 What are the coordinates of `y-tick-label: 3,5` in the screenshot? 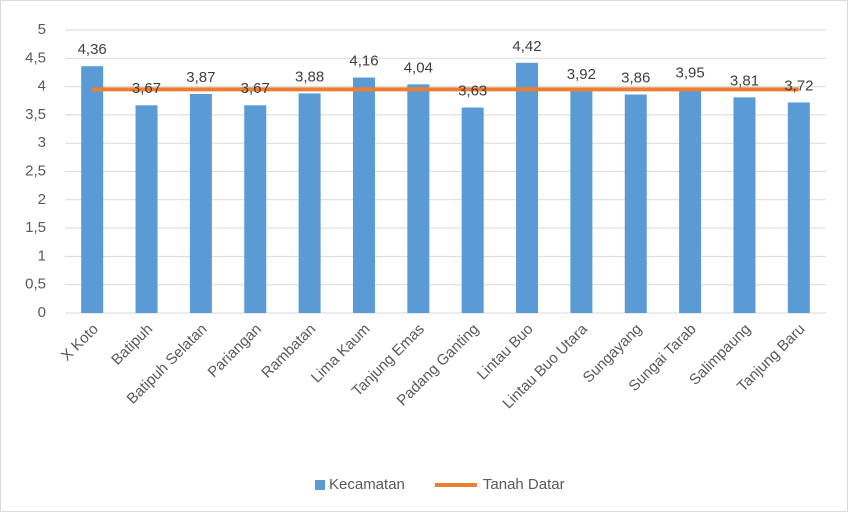 It's located at (35, 114).